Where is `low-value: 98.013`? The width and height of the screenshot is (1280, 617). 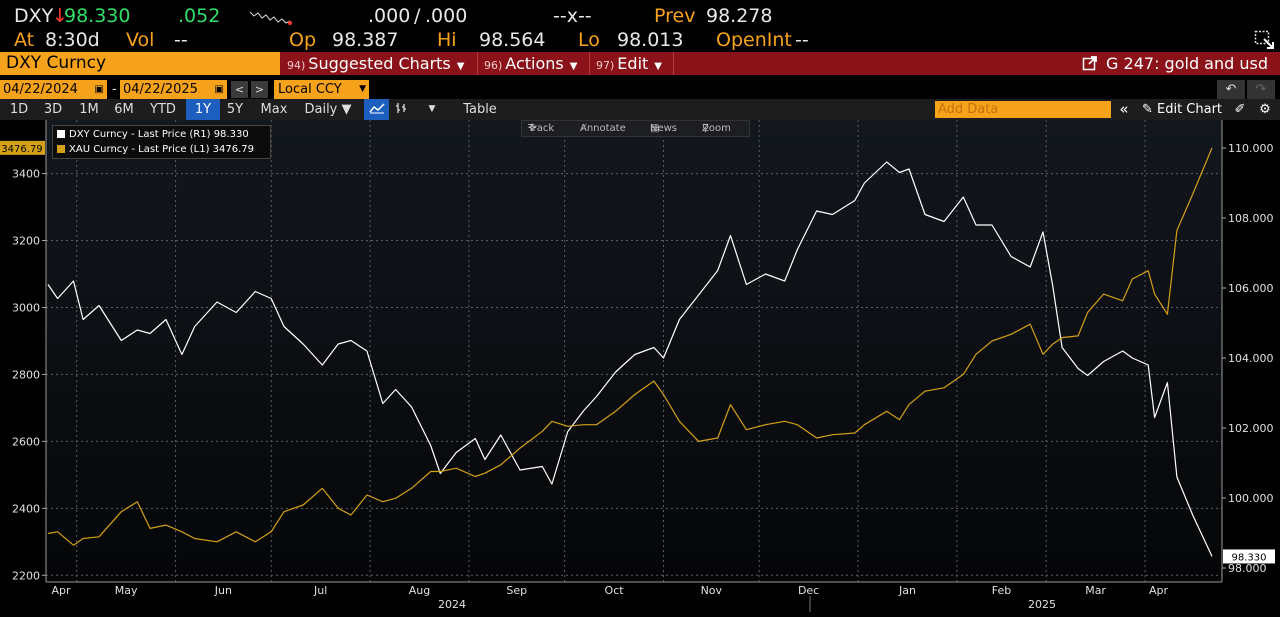
low-value: 98.013 is located at coordinates (650, 40).